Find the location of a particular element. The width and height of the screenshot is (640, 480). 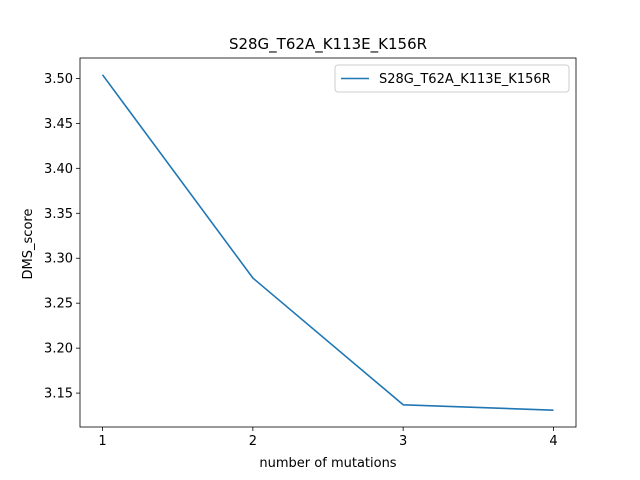

y-tick-label: 3.45 is located at coordinates (58, 124).